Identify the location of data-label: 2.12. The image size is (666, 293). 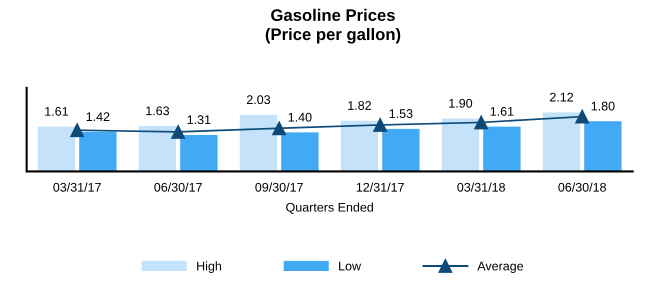
(562, 97).